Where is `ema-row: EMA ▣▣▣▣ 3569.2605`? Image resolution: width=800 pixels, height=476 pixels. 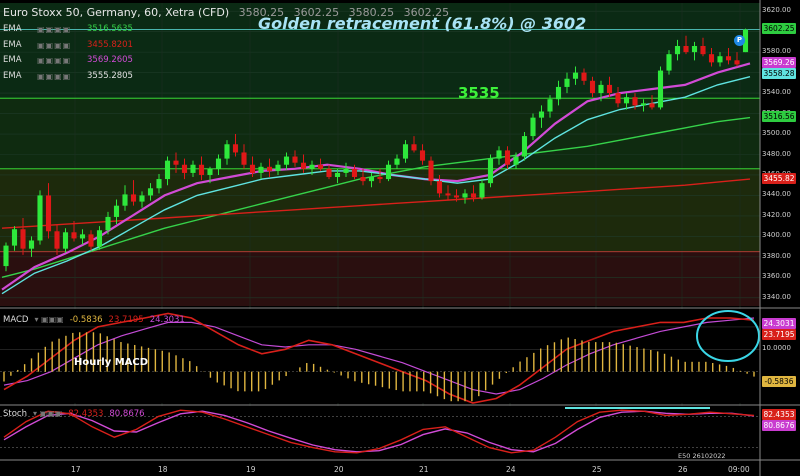 ema-row: EMA ▣▣▣▣ 3569.2605 is located at coordinates (75, 61).